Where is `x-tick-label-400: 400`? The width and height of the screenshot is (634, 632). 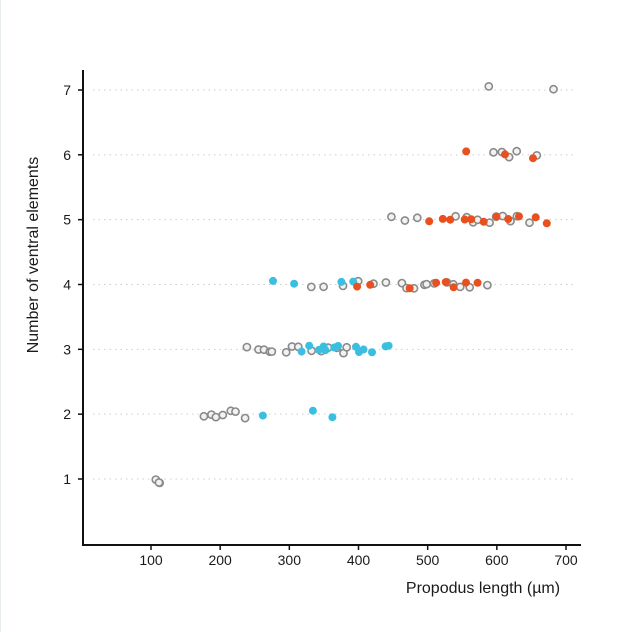 x-tick-label-400: 400 is located at coordinates (359, 560).